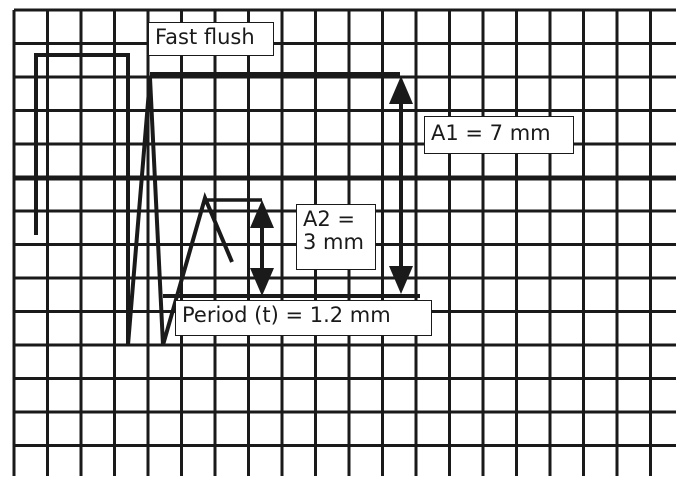  I want to click on a2-label-line2: 3 mm, so click(333, 242).